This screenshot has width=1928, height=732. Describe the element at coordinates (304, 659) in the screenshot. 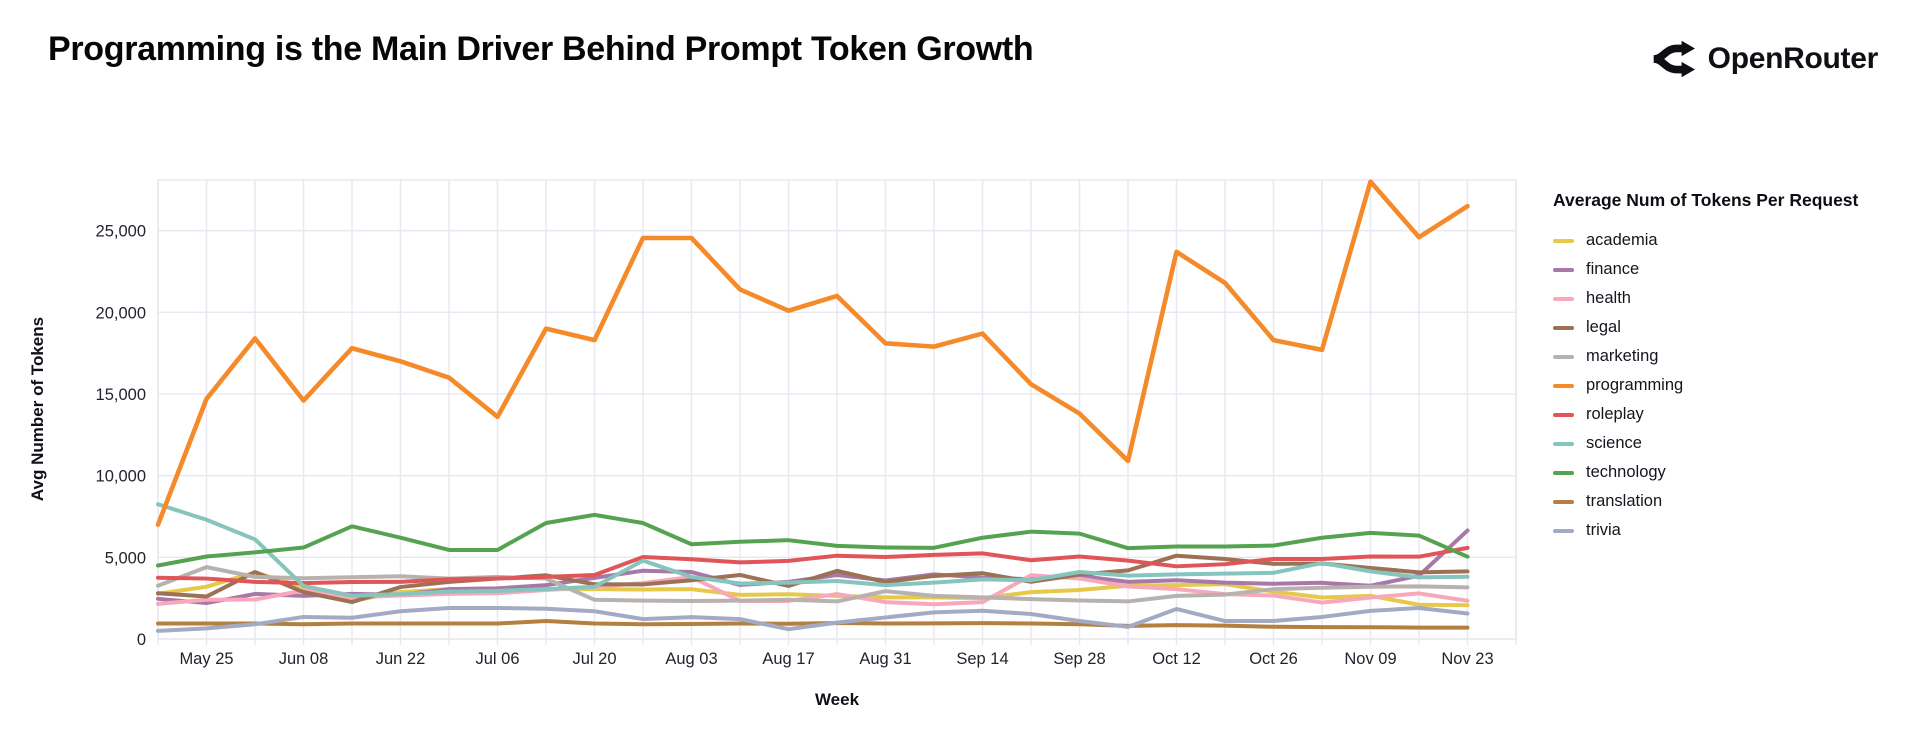

I see `x-tick-label: Jun 08` at that location.